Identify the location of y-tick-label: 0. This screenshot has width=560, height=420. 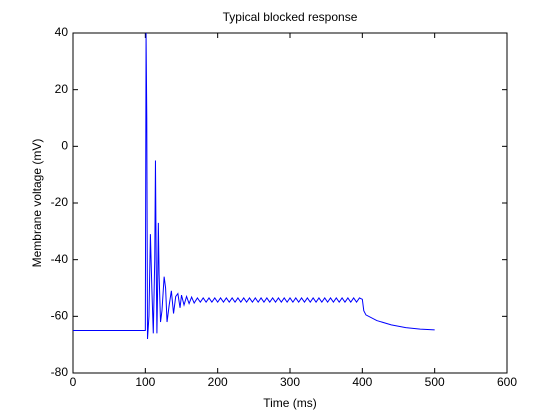
(64, 146).